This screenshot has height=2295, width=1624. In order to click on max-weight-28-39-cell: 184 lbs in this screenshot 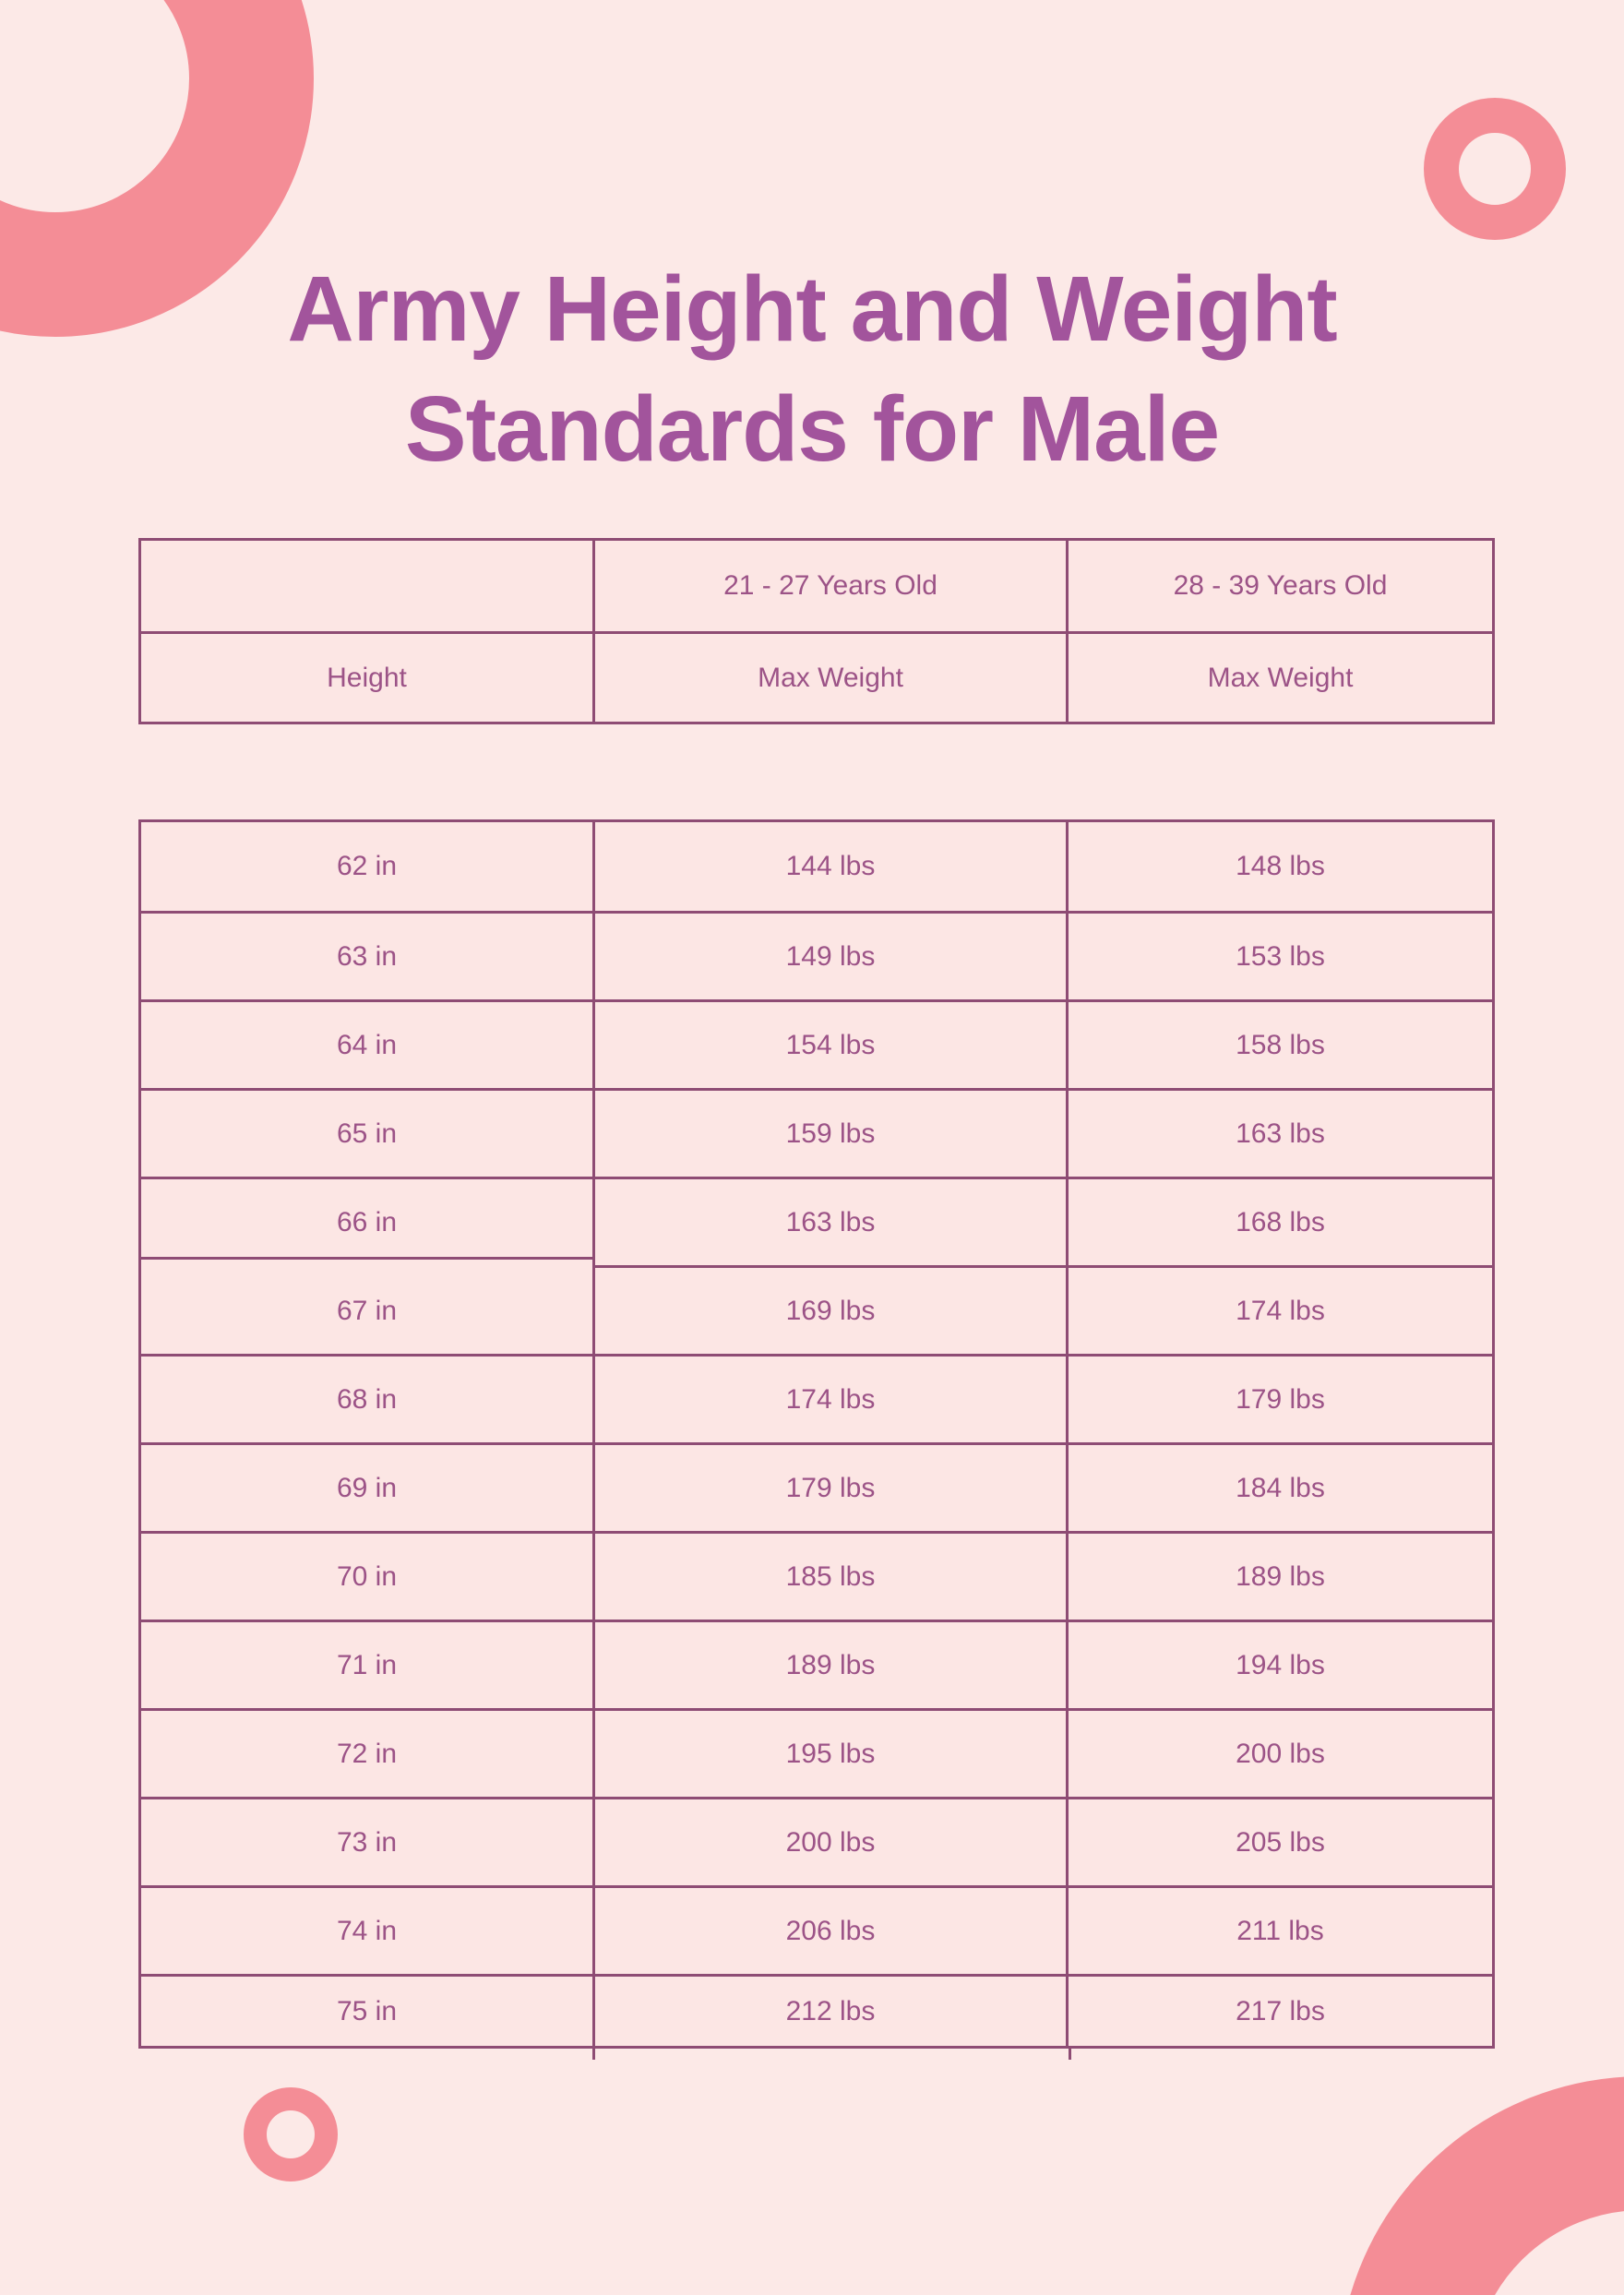, I will do `click(1279, 1488)`.